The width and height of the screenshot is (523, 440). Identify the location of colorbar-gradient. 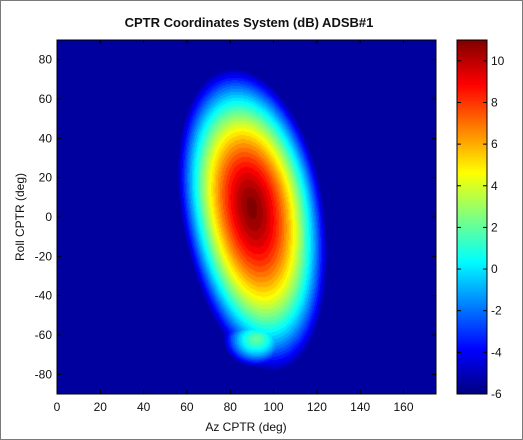
(472, 217).